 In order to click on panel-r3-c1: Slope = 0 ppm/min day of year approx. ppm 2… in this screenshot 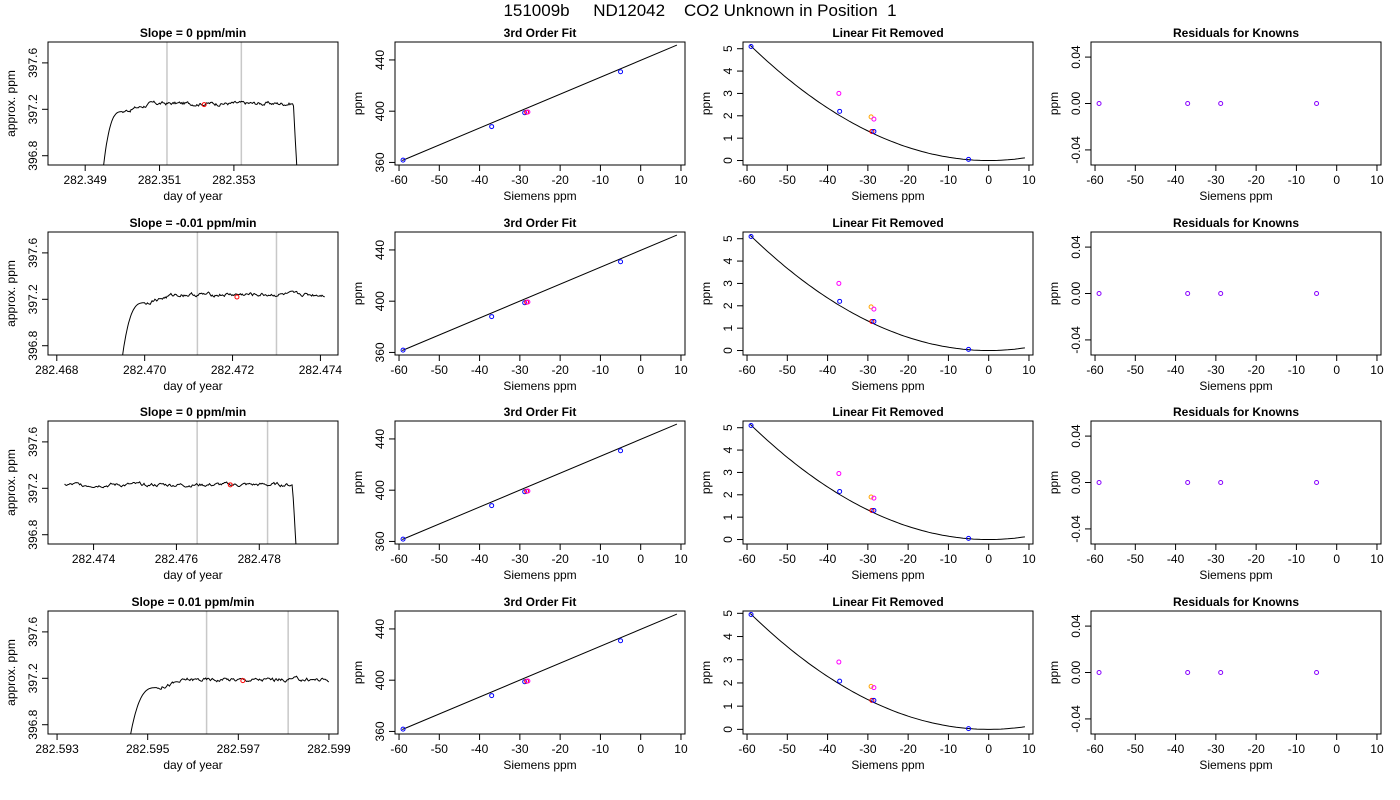, I will do `click(171, 493)`.